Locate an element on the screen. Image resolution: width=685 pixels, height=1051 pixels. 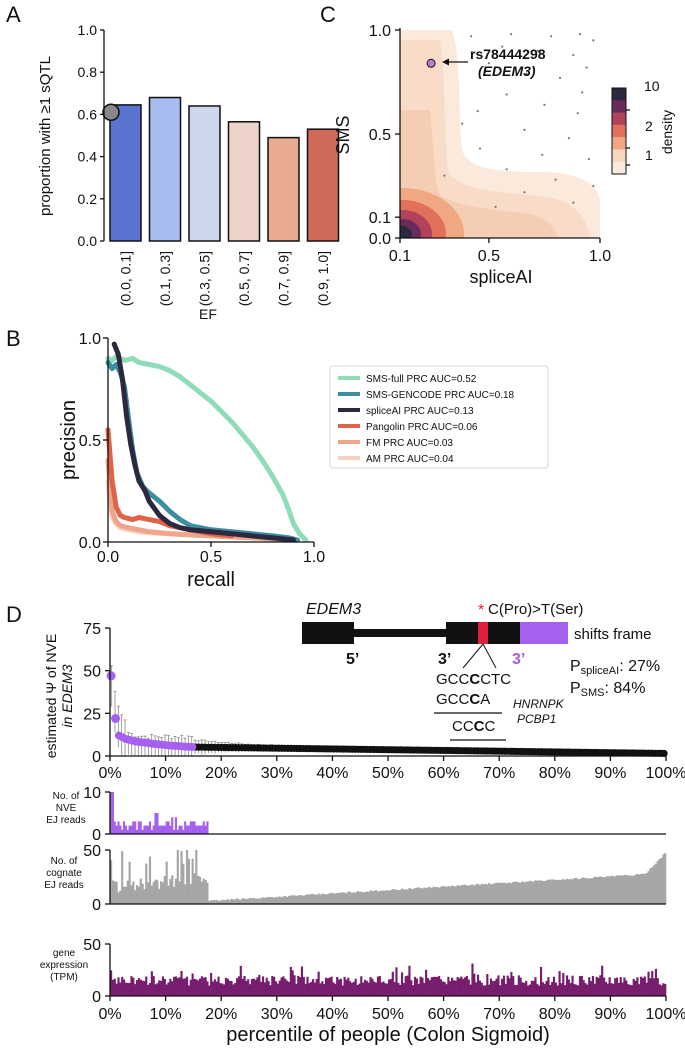
panel-d-nve-yticks: 0 10 is located at coordinates (96, 814).